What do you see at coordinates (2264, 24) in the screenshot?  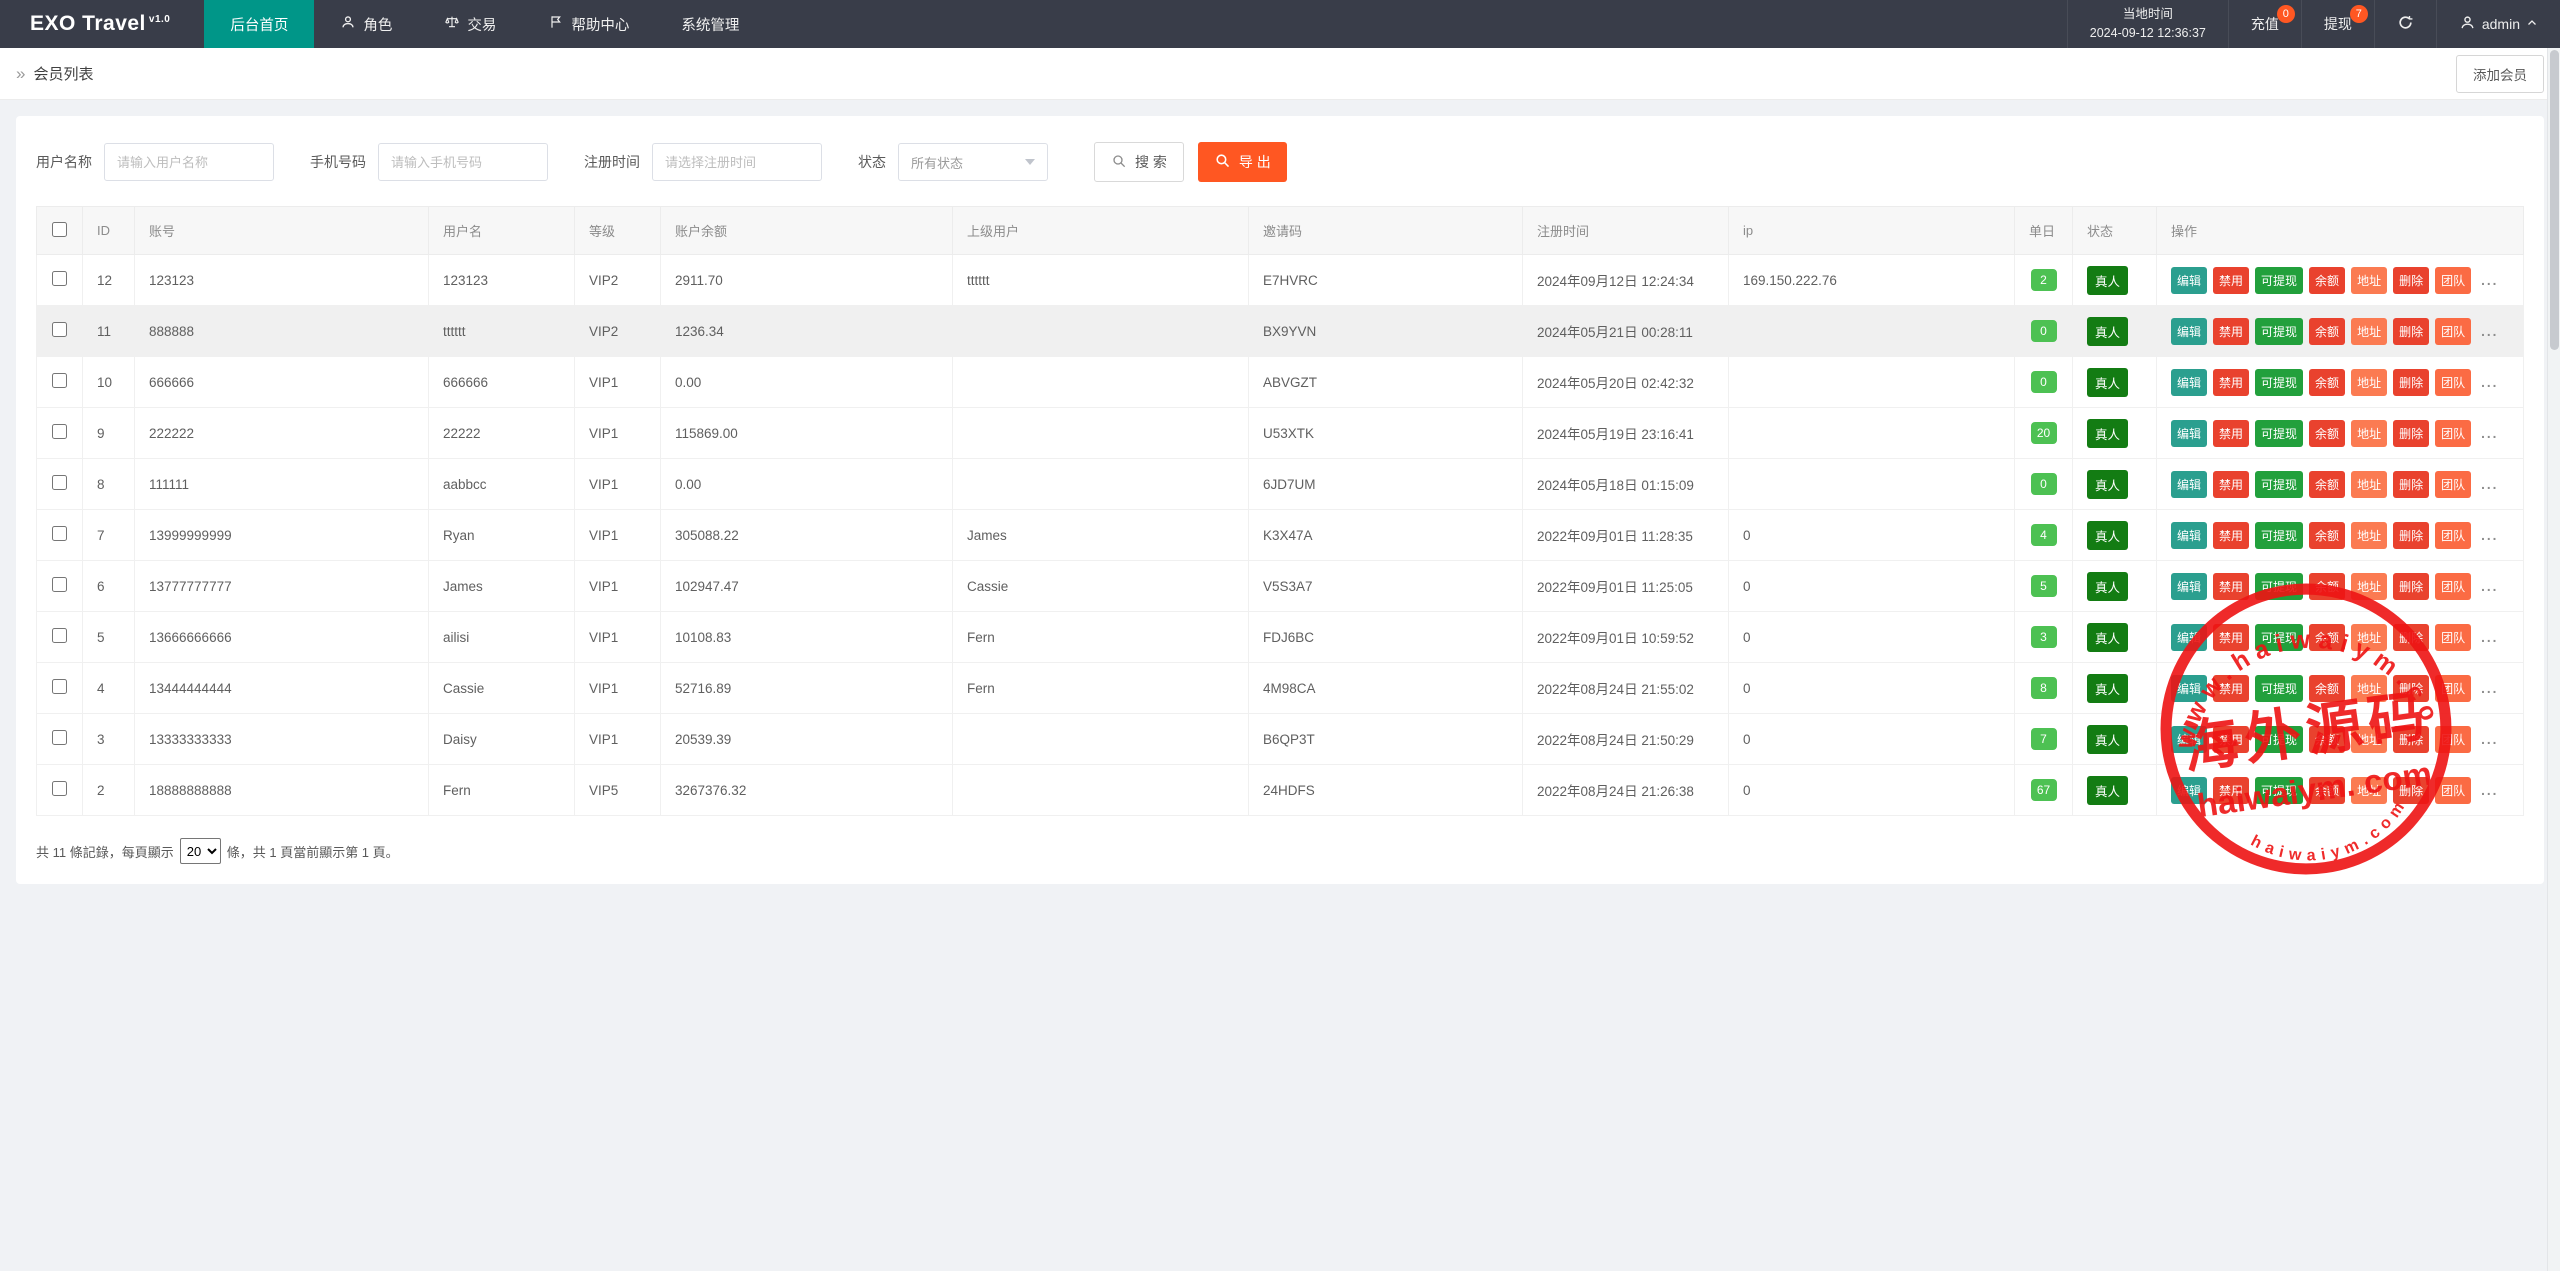 I see `recharge-nav-button: 充值 0` at bounding box center [2264, 24].